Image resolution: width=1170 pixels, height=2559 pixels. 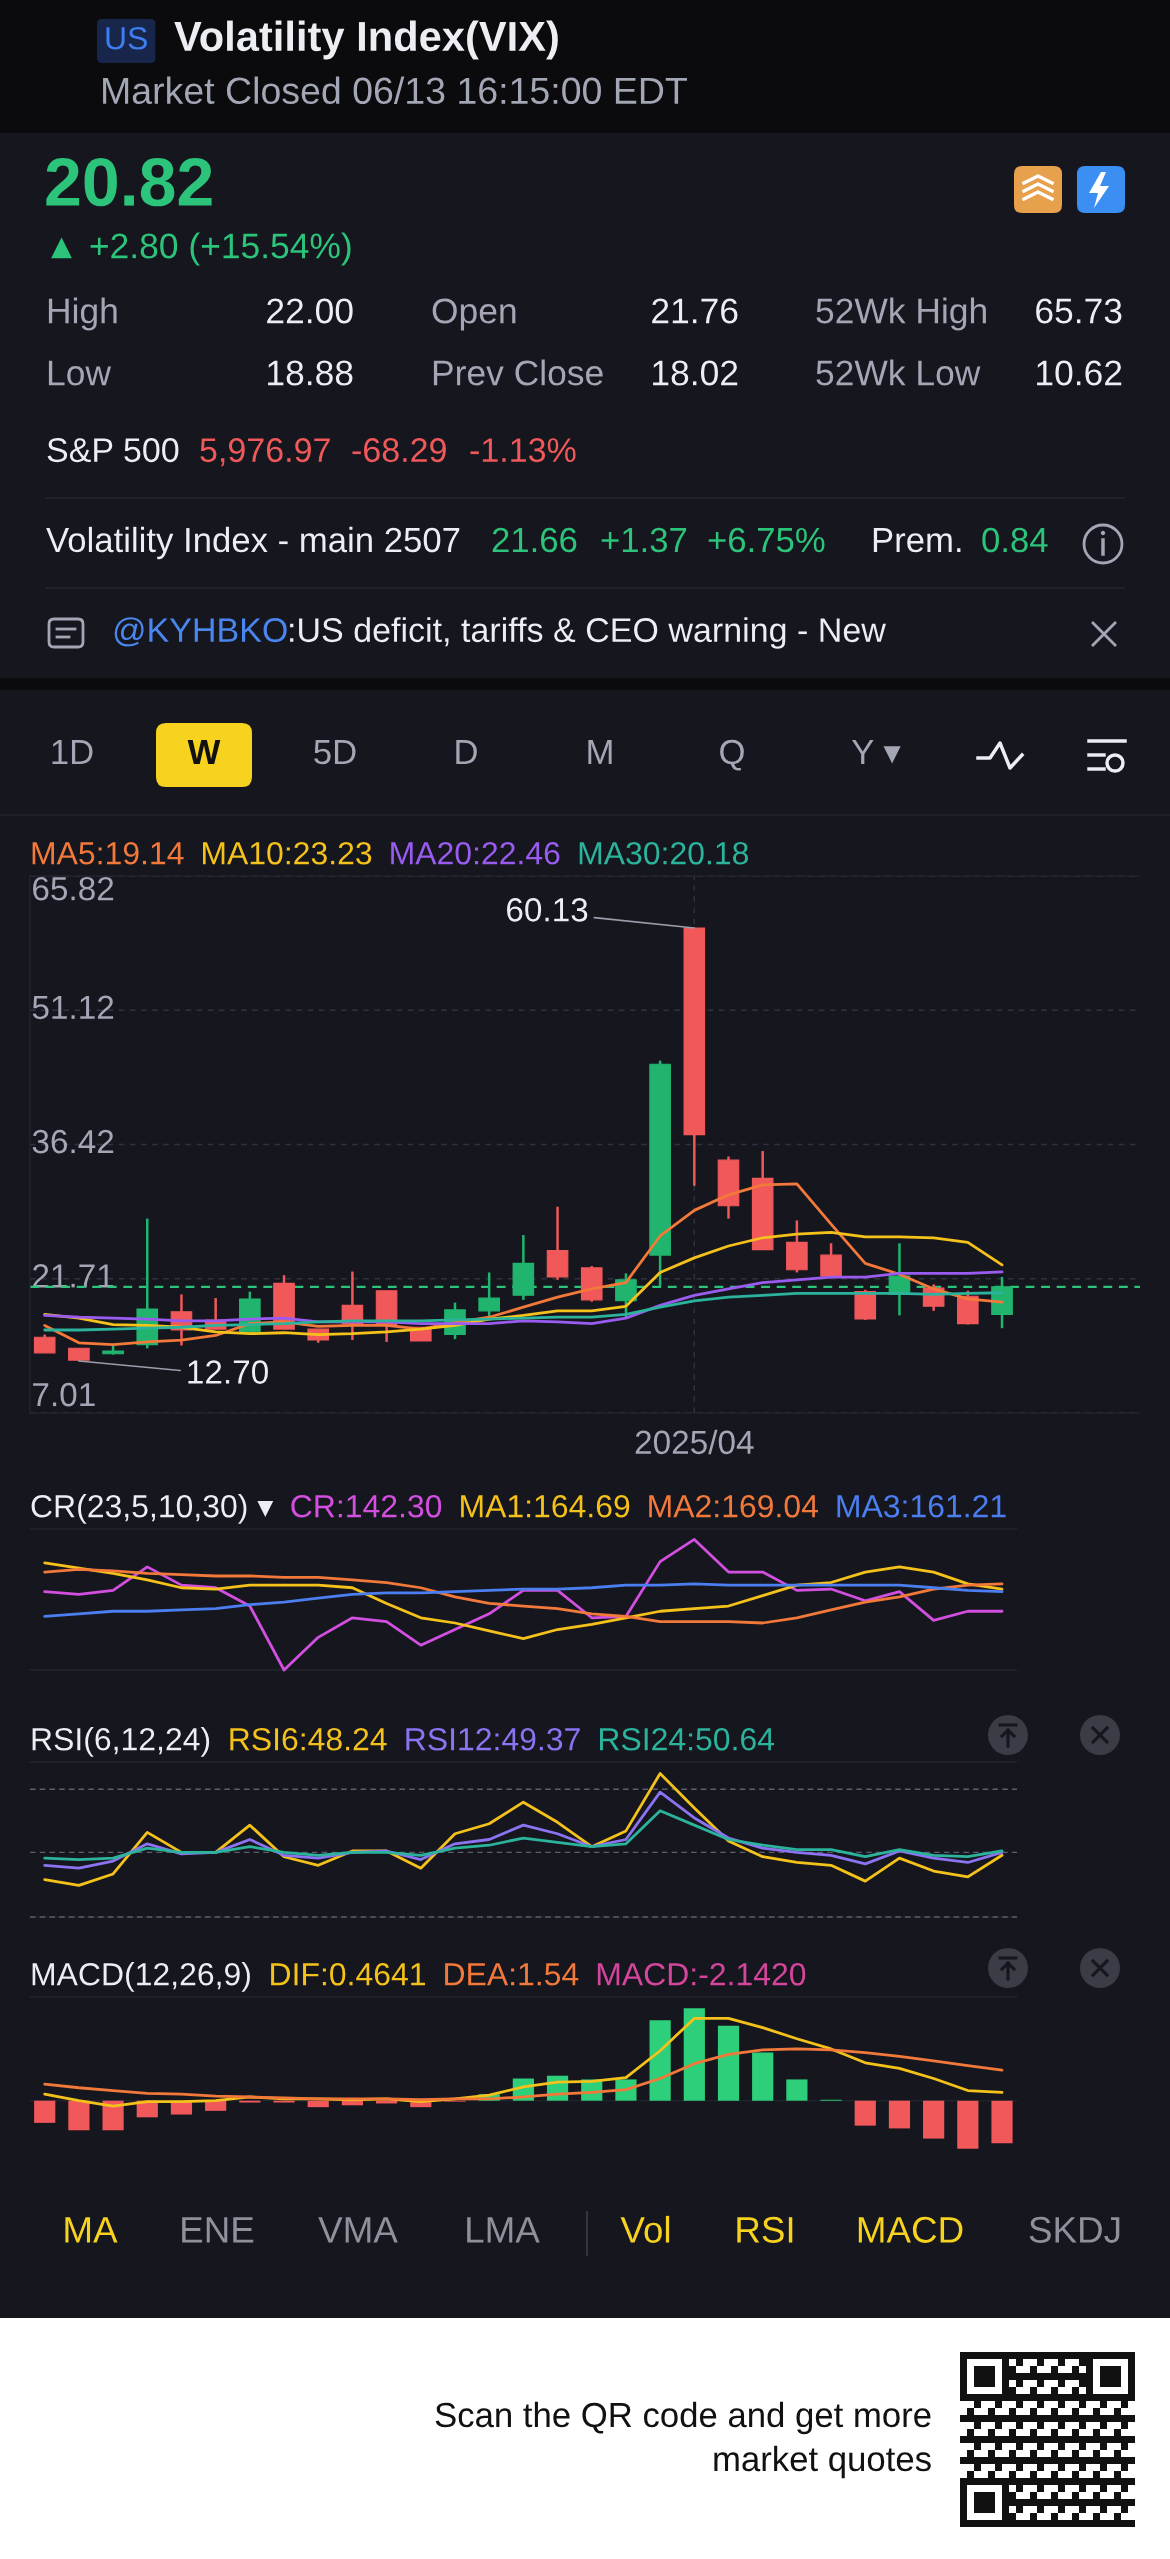 I want to click on text: 10.62, so click(x=1079, y=373).